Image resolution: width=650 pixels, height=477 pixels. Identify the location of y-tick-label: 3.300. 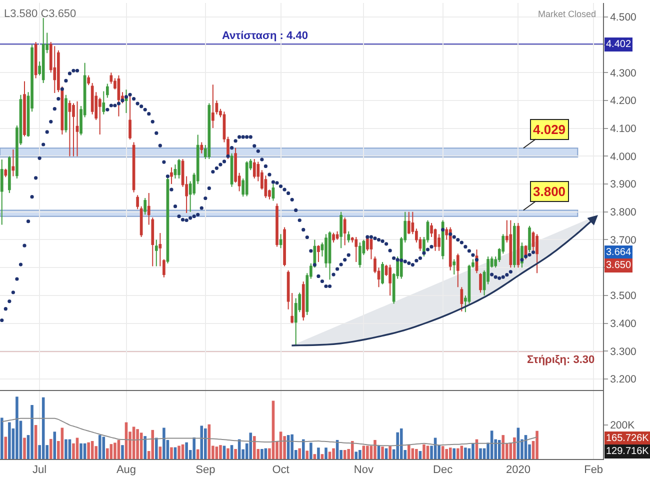
(623, 352).